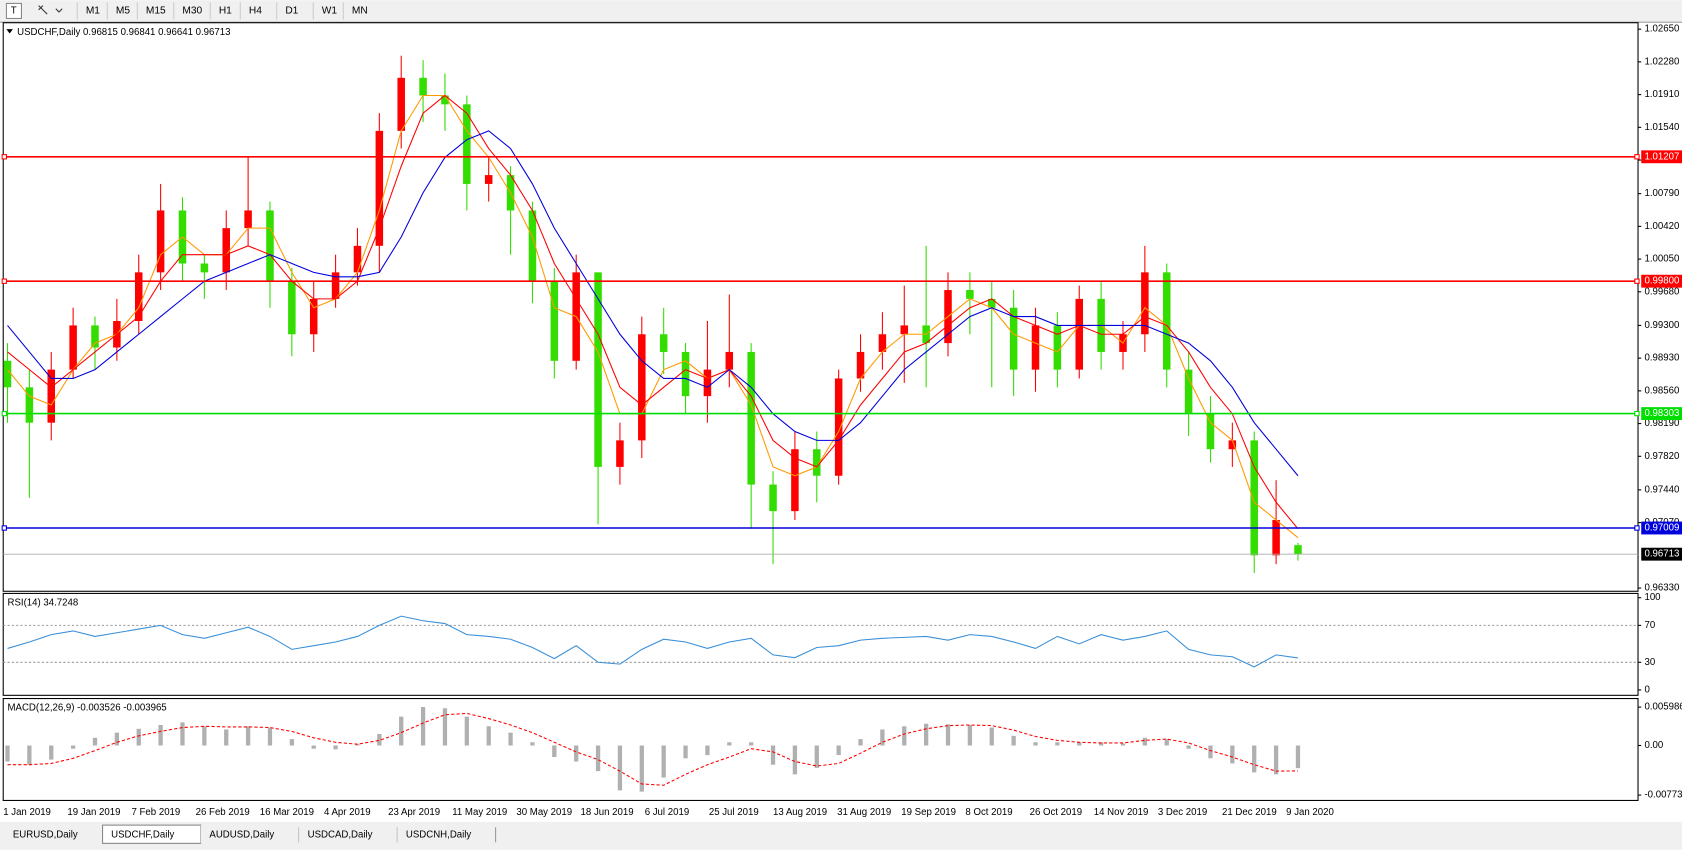 This screenshot has height=850, width=1682. What do you see at coordinates (1661, 423) in the screenshot?
I see `y-tick-label: 0.98190` at bounding box center [1661, 423].